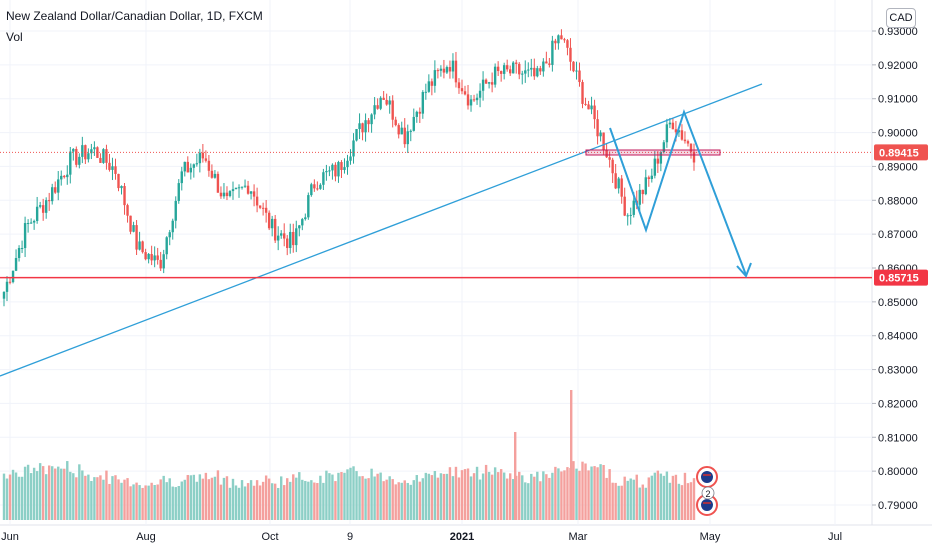 Image resolution: width=932 pixels, height=550 pixels. What do you see at coordinates (14, 37) in the screenshot?
I see `volume-label: Vol` at bounding box center [14, 37].